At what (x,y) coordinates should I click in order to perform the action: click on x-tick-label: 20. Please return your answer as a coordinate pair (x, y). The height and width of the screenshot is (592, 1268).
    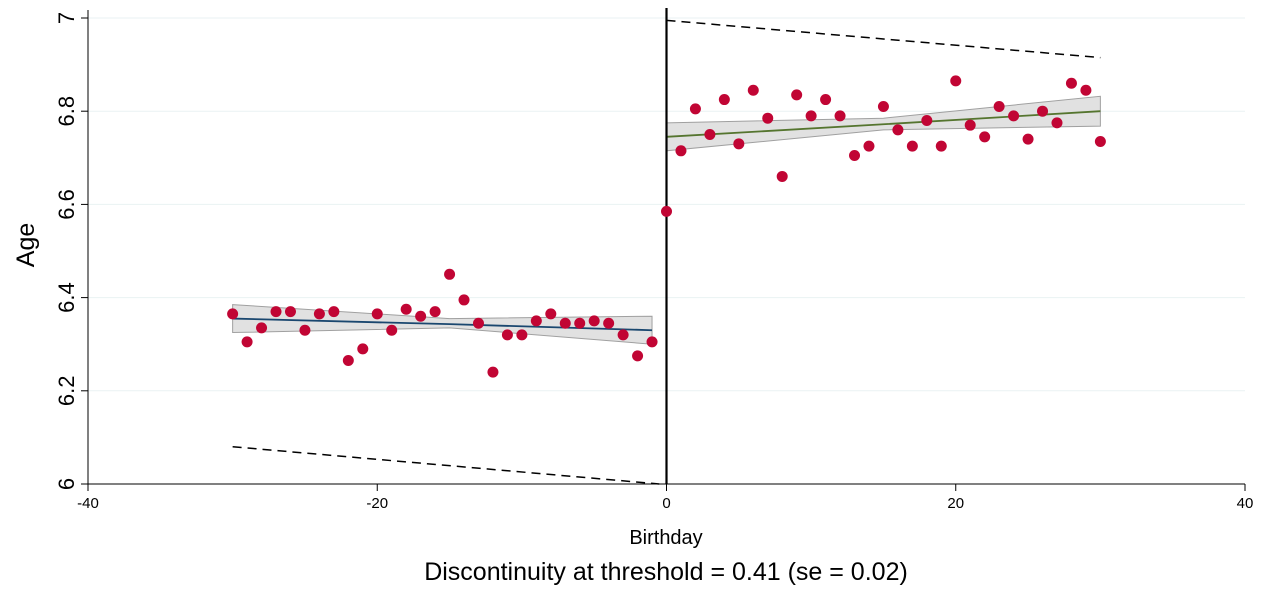
    Looking at the image, I should click on (955, 503).